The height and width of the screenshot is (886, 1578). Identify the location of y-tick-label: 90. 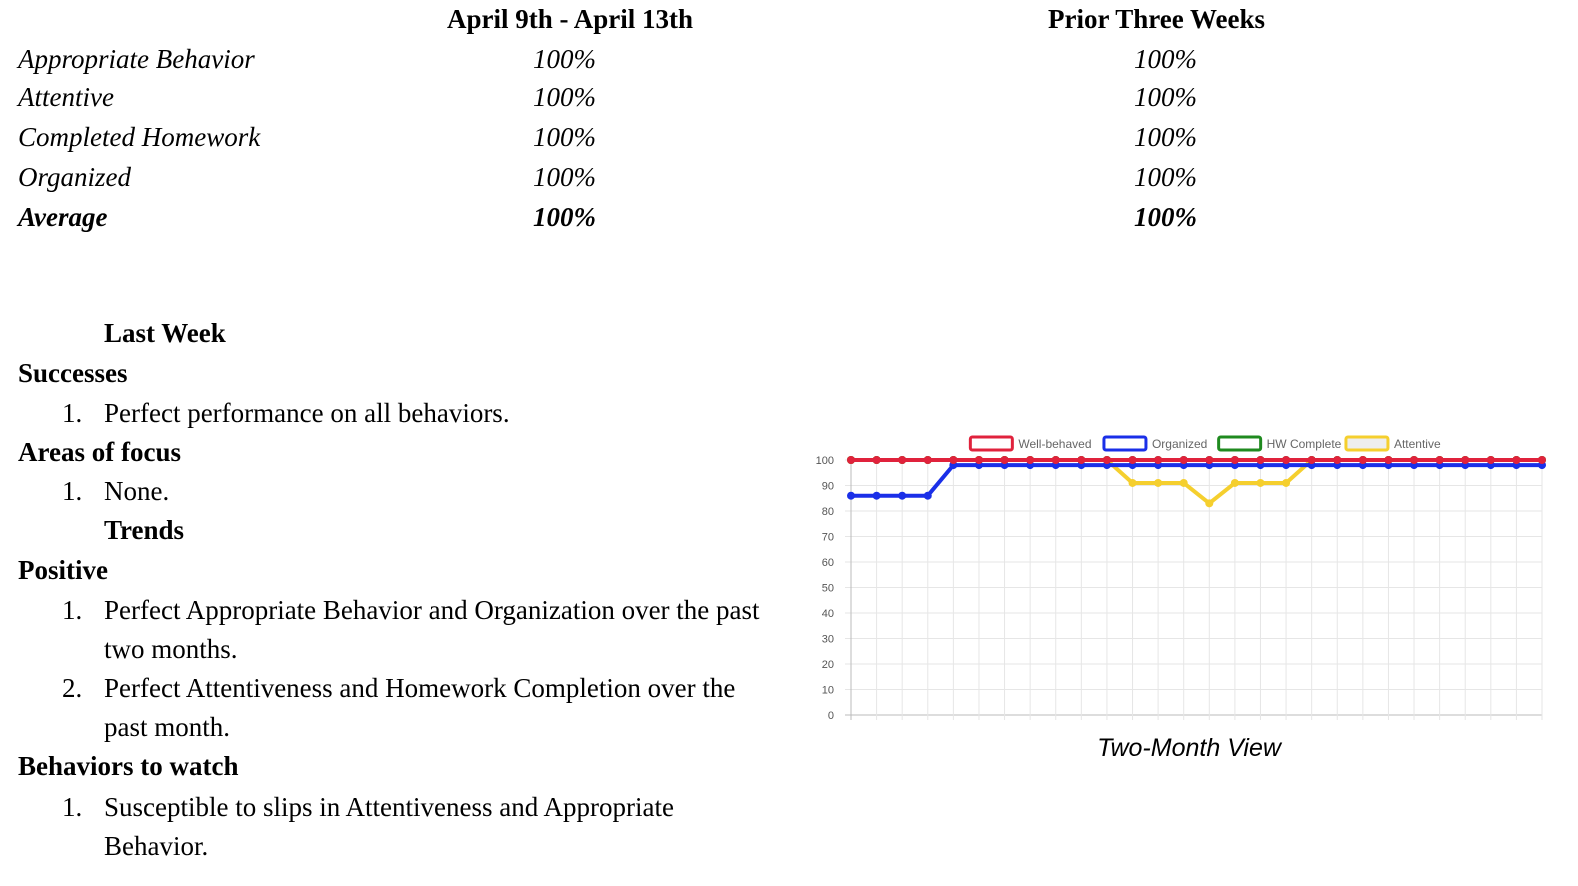
(828, 487).